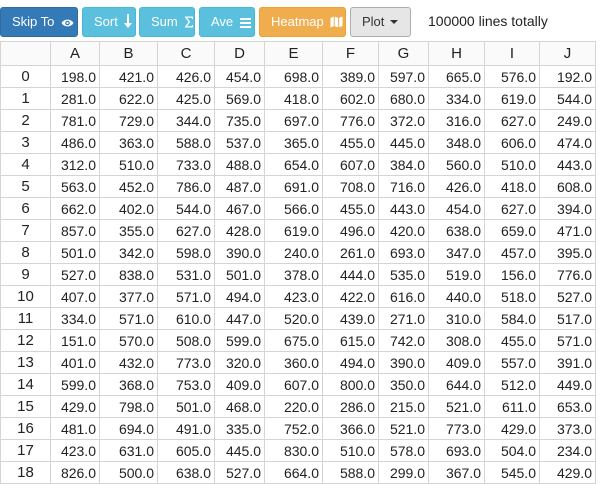 This screenshot has height=484, width=615. I want to click on plot-dropdown-button: Plot, so click(380, 22).